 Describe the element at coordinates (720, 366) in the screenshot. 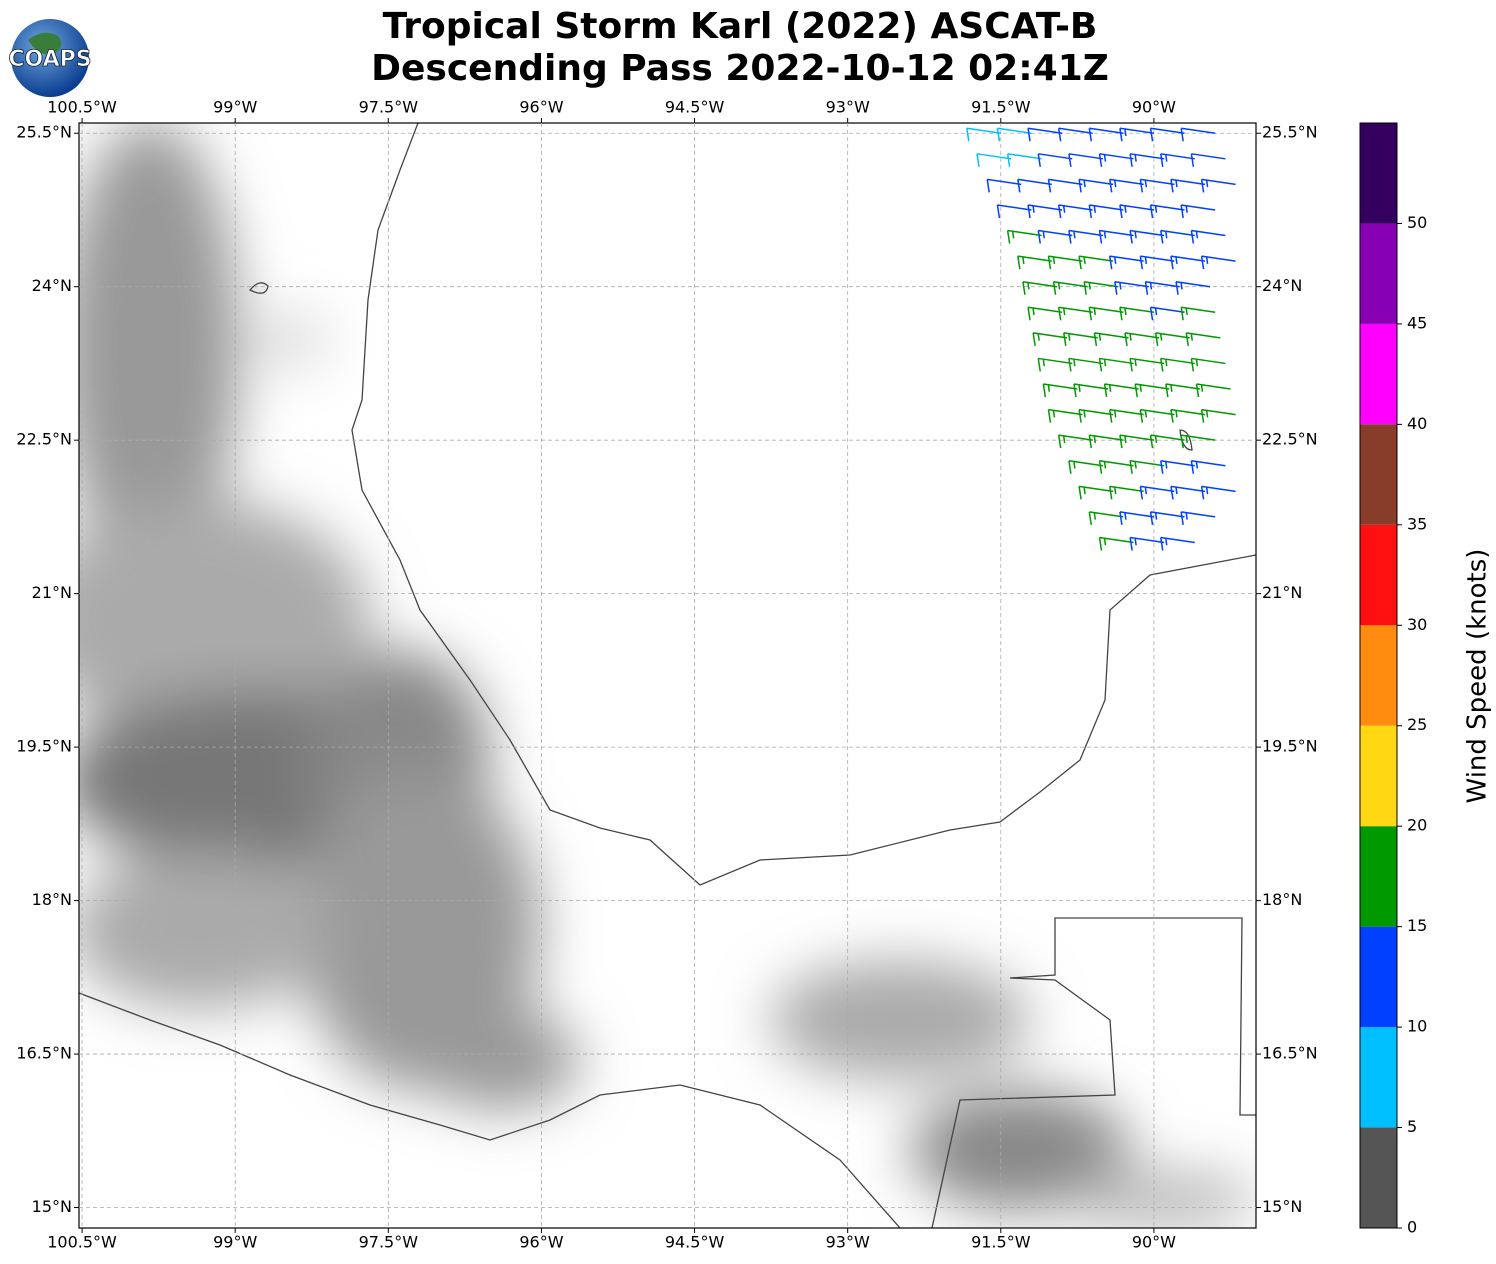

I see `island` at that location.